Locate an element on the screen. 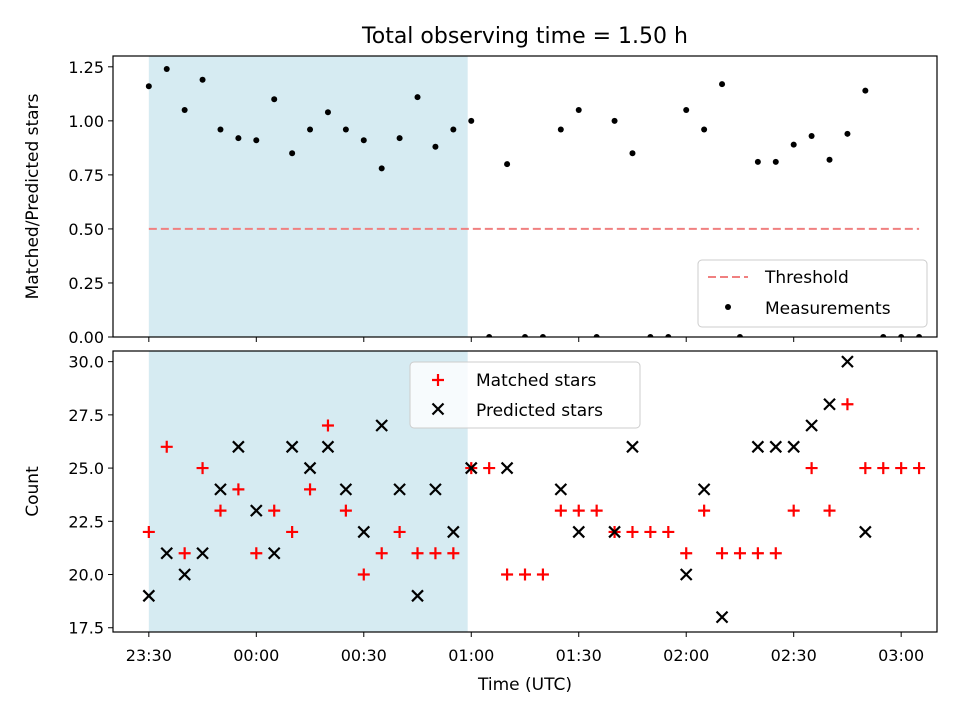  y-tick-label: 22.5 is located at coordinates (86, 521).